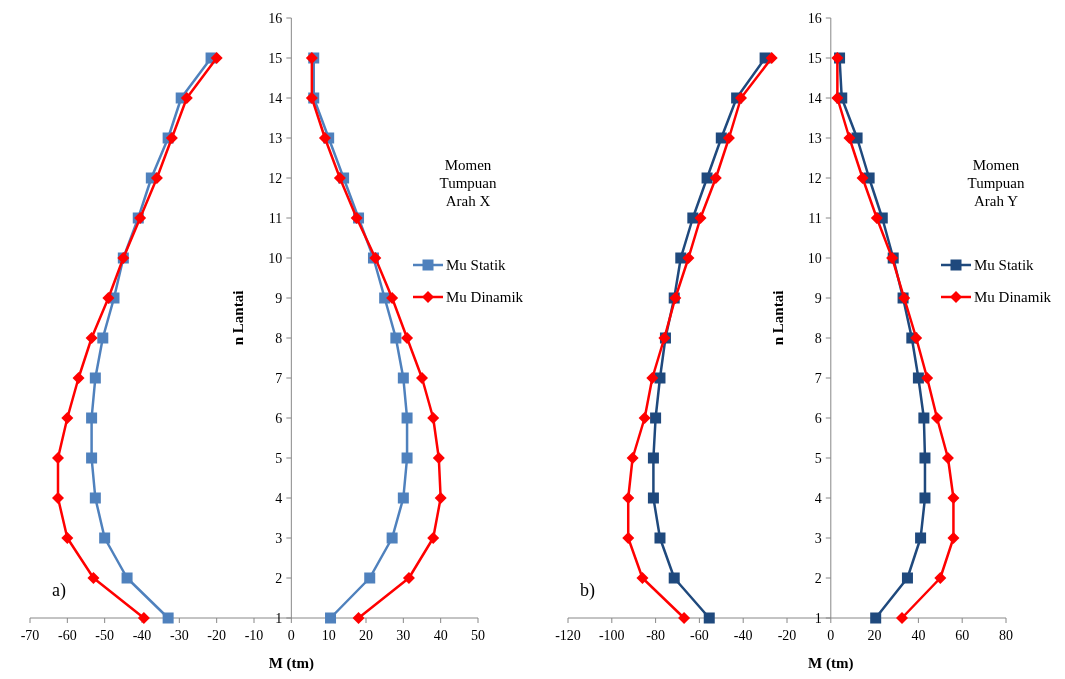 This screenshot has width=1065, height=679. Describe the element at coordinates (275, 138) in the screenshot. I see `y-tick-label: 13` at that location.